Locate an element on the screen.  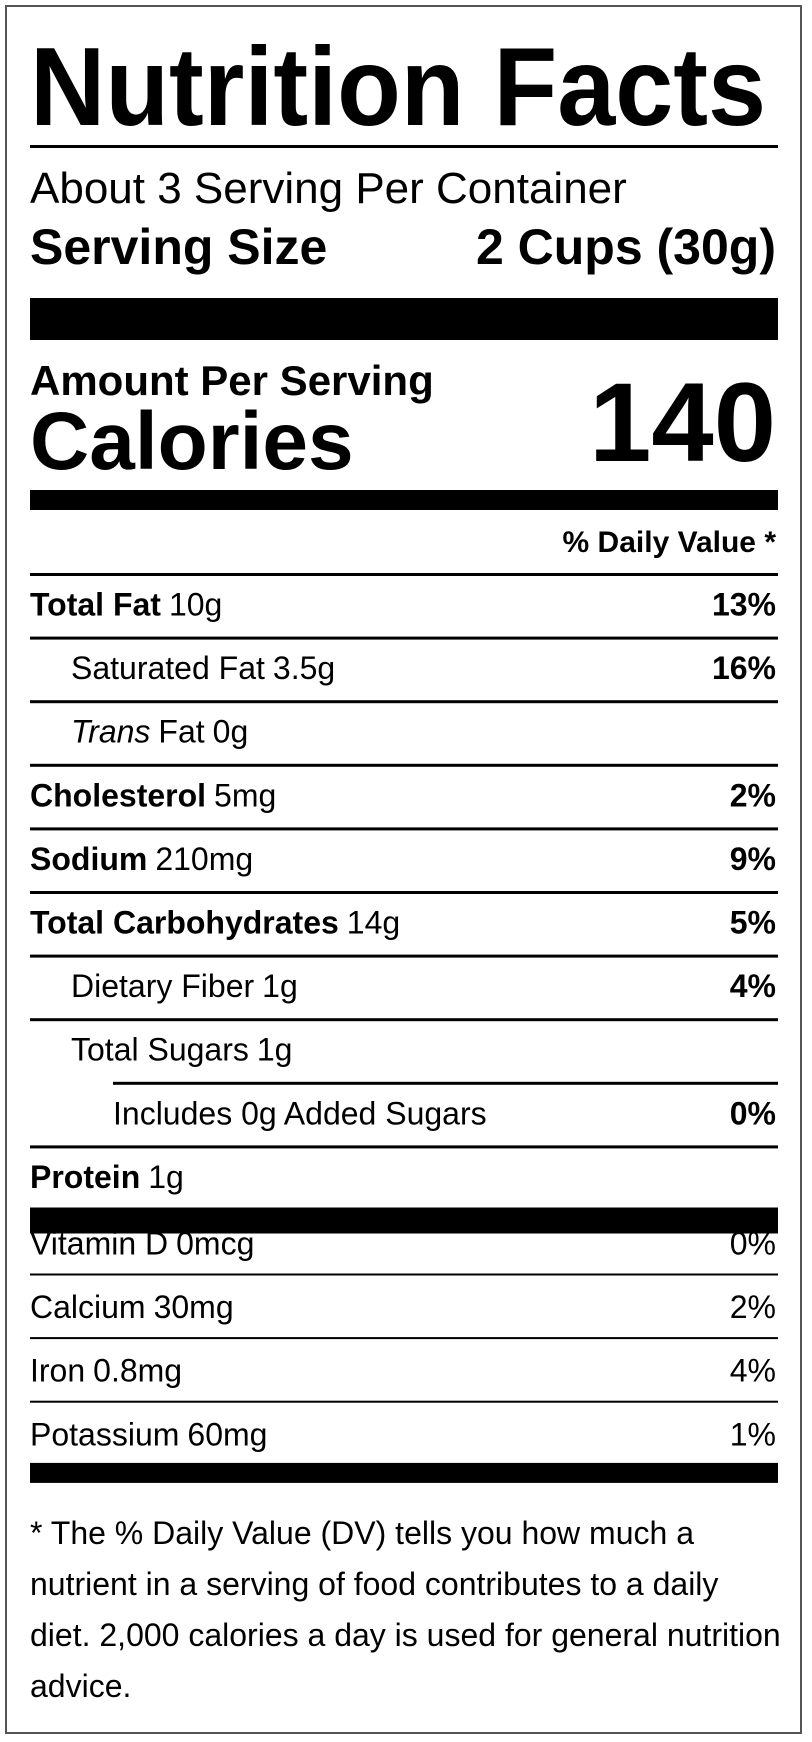
nutrient-name: Fat is located at coordinates (181, 732).